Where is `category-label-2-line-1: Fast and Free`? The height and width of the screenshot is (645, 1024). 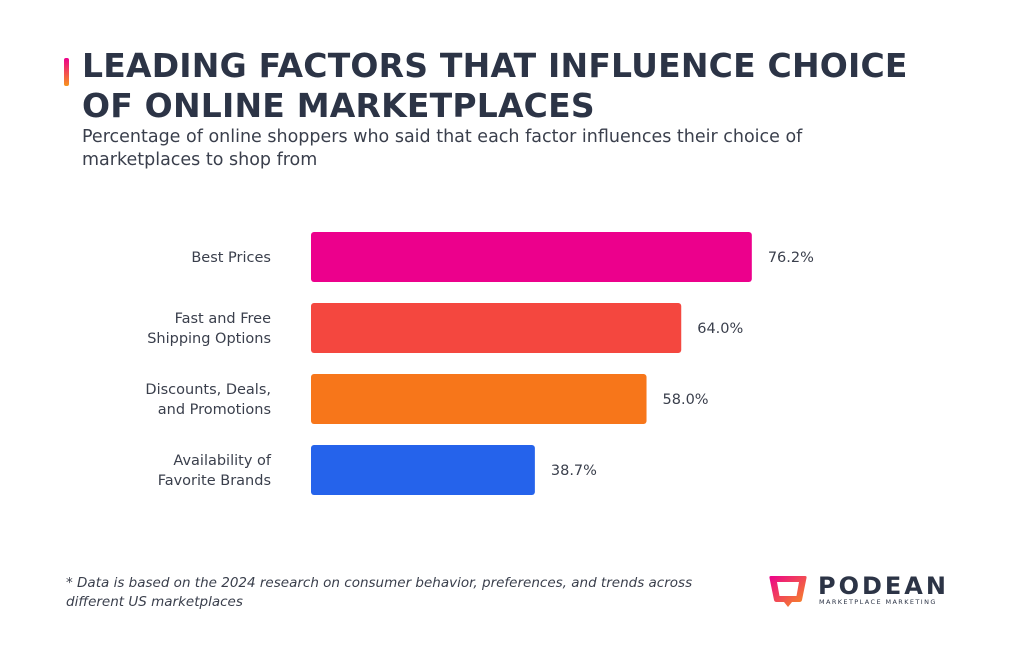 category-label-2-line-1: Fast and Free is located at coordinates (223, 319).